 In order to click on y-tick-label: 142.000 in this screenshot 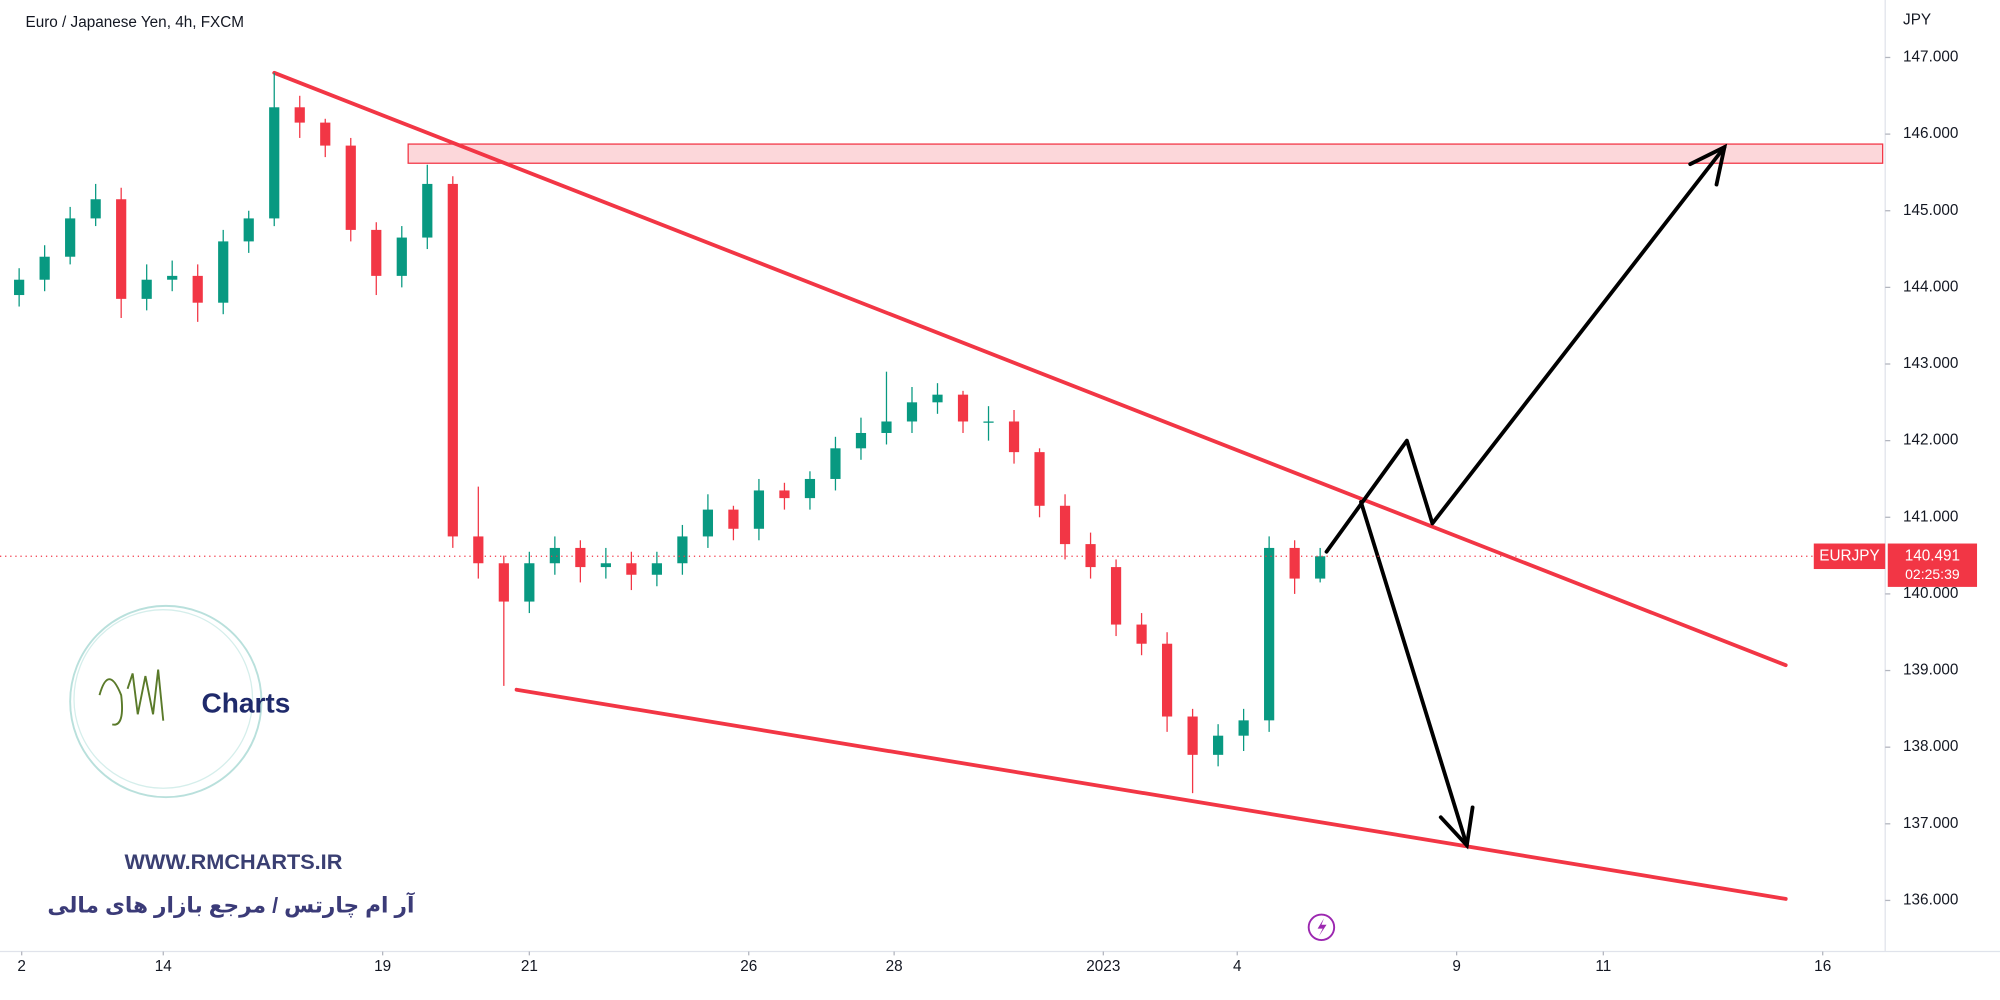, I will do `click(1930, 440)`.